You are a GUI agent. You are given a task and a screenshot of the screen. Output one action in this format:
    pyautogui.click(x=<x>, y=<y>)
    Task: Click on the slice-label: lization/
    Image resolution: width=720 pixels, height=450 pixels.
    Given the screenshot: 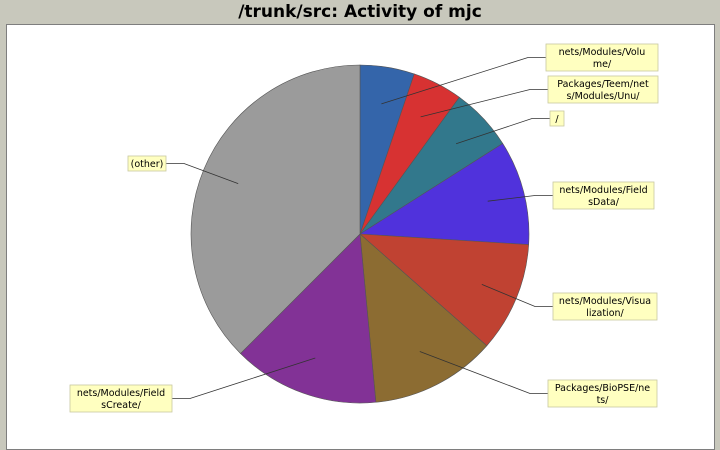 What is the action you would take?
    pyautogui.click(x=605, y=313)
    